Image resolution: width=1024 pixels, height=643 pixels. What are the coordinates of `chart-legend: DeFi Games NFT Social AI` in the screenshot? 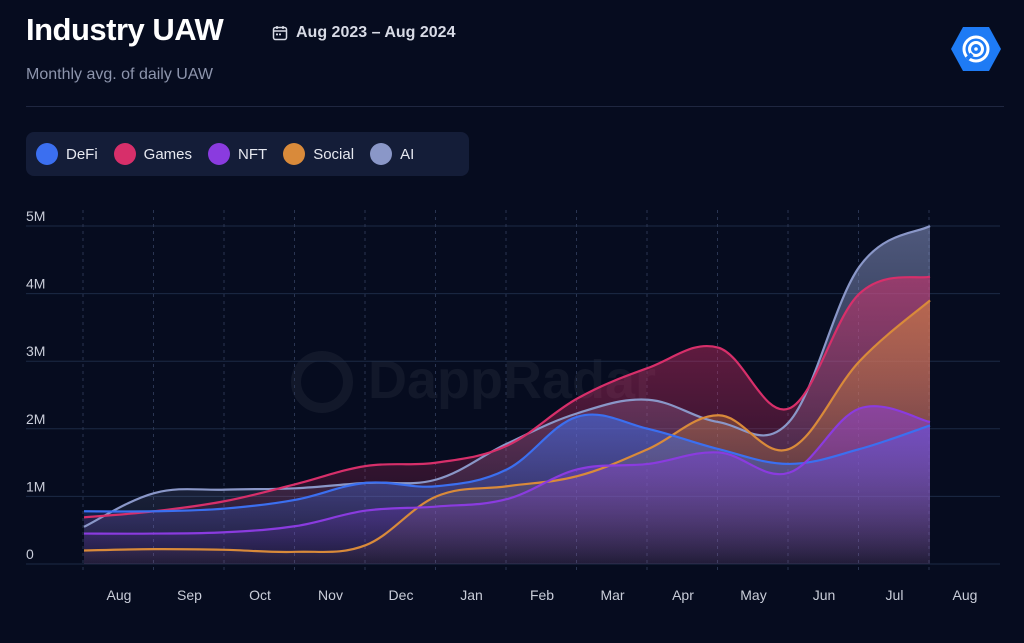 It's located at (247, 154).